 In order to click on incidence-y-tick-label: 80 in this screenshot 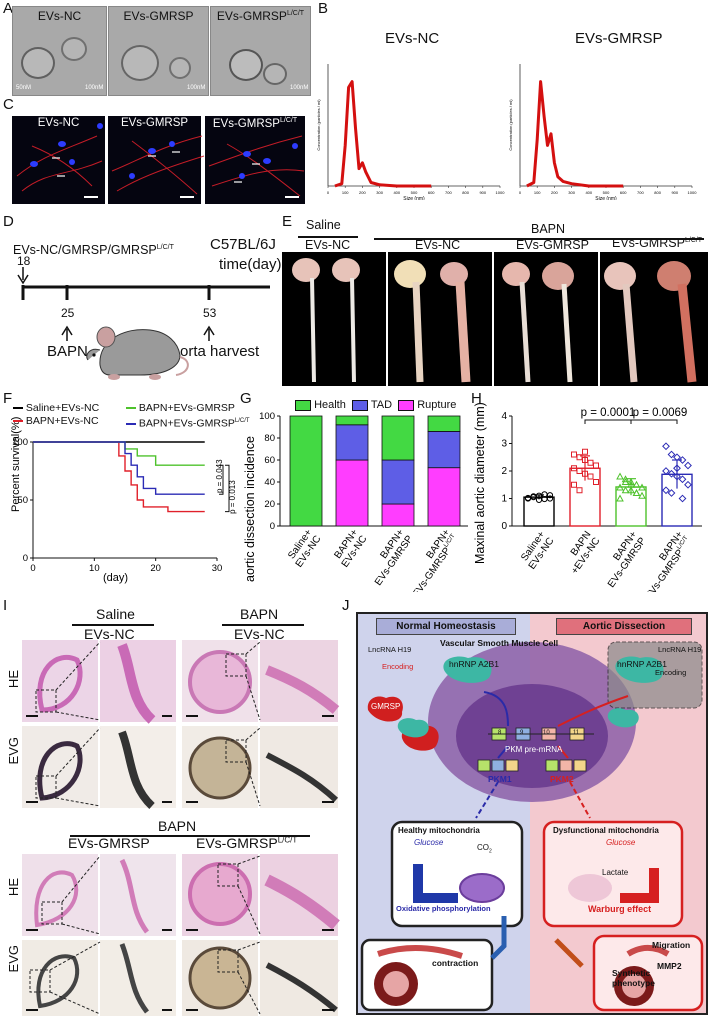, I will do `click(269, 438)`.